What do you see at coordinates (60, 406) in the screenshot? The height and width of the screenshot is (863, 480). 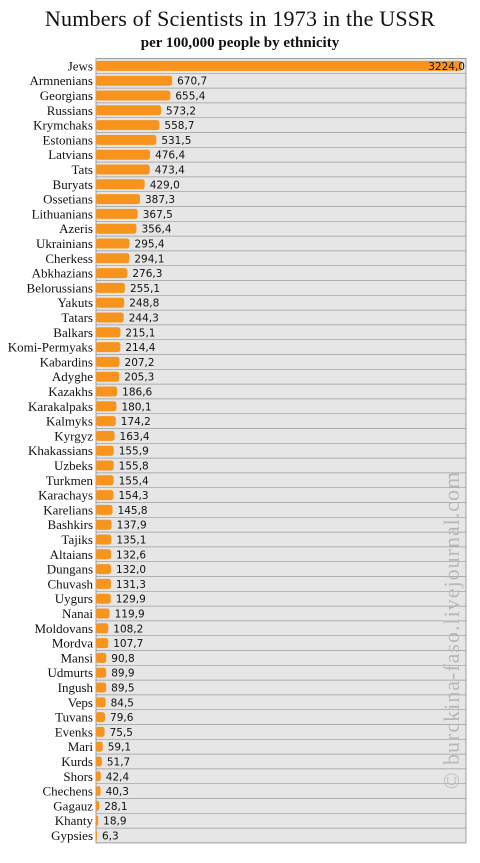 I see `category-label: Karakalpaks` at bounding box center [60, 406].